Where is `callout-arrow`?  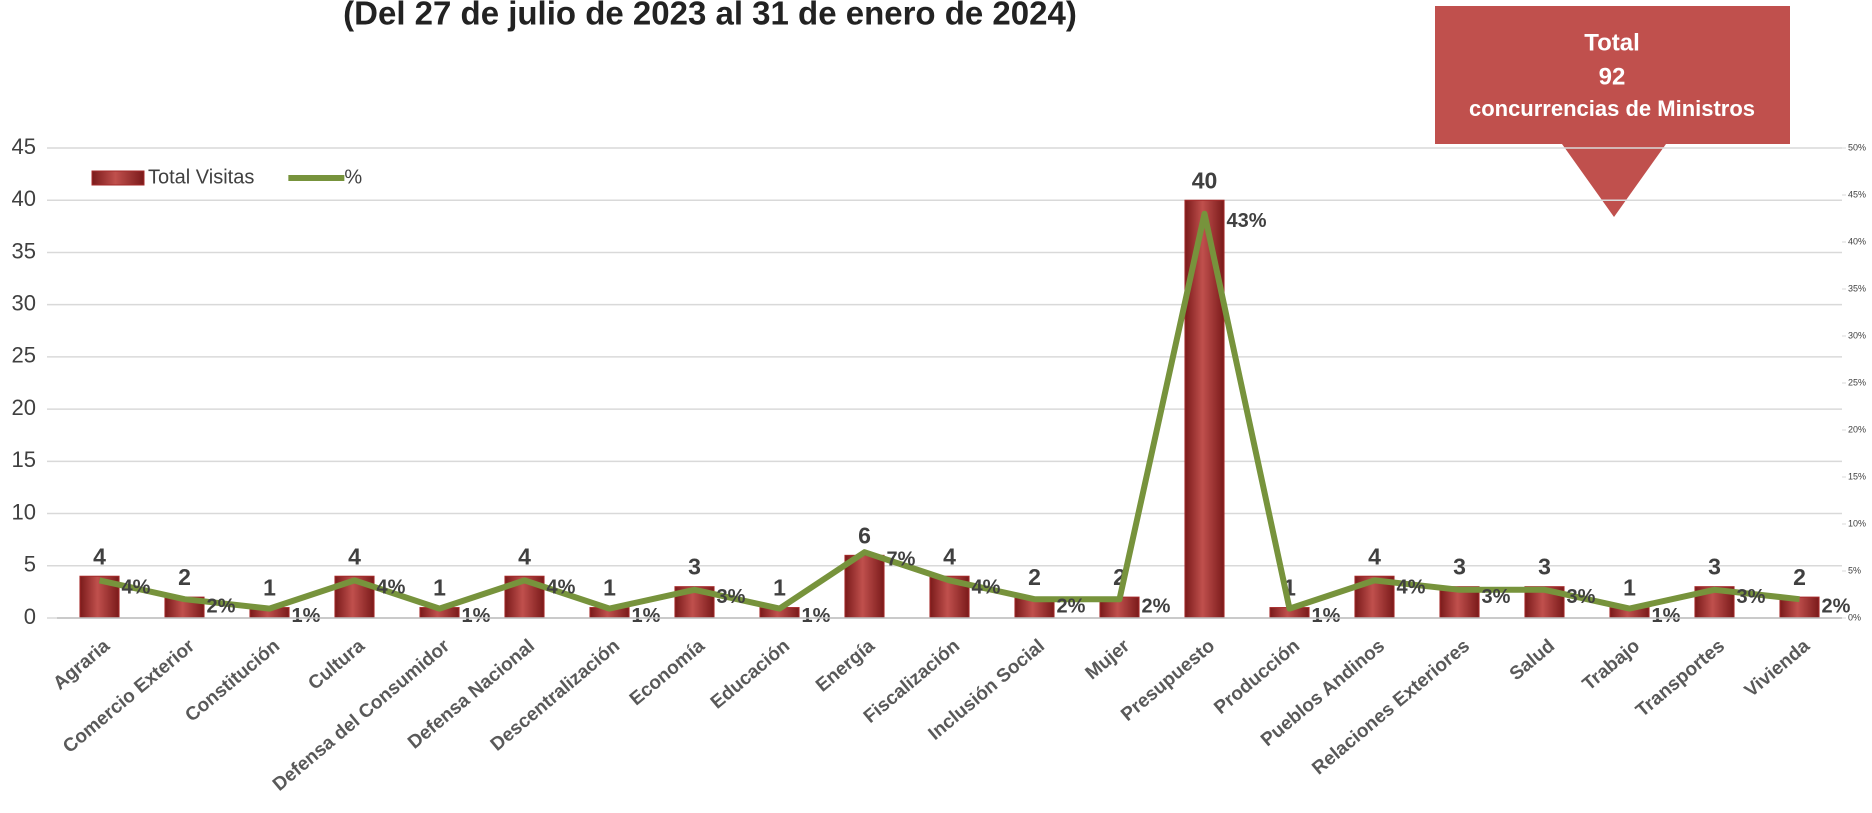
callout-arrow is located at coordinates (1614, 180).